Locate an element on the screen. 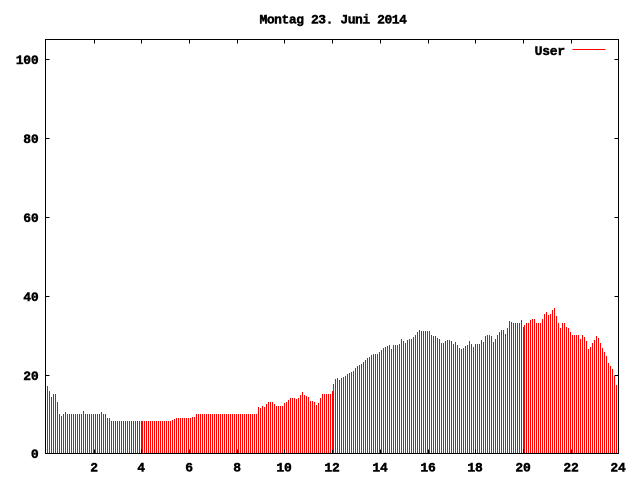 This screenshot has height=480, width=640. svg-text: 8 is located at coordinates (237, 468).